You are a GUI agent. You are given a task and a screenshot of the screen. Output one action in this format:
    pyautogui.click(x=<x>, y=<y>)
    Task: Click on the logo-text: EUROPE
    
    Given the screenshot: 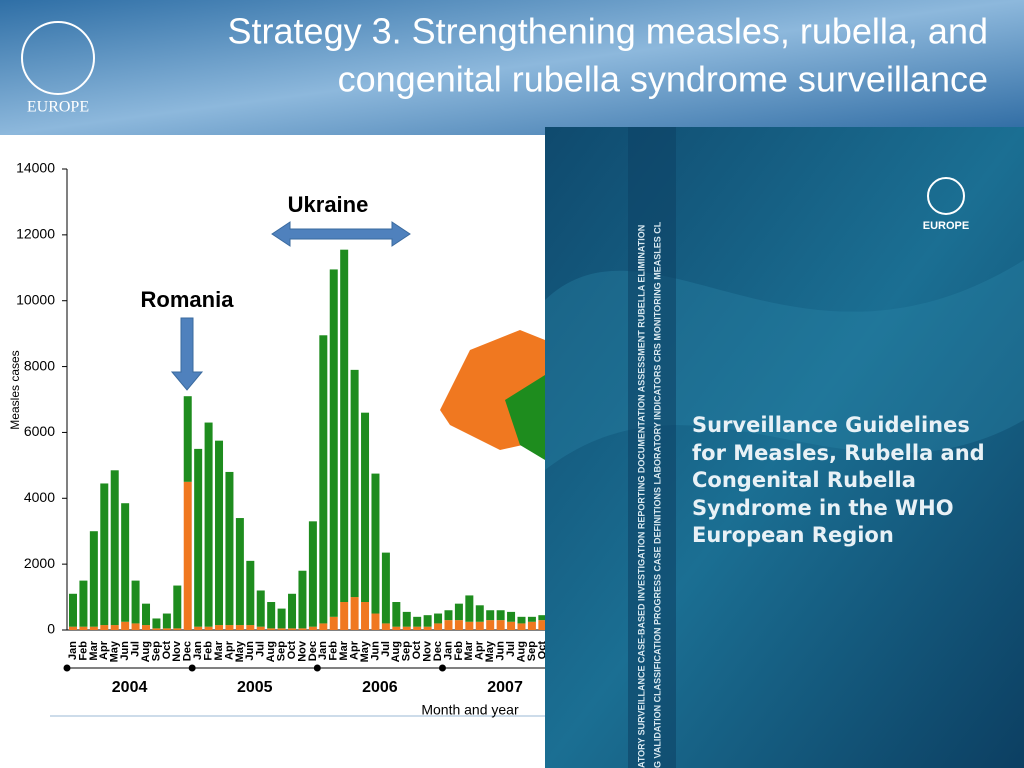 What is the action you would take?
    pyautogui.click(x=58, y=107)
    